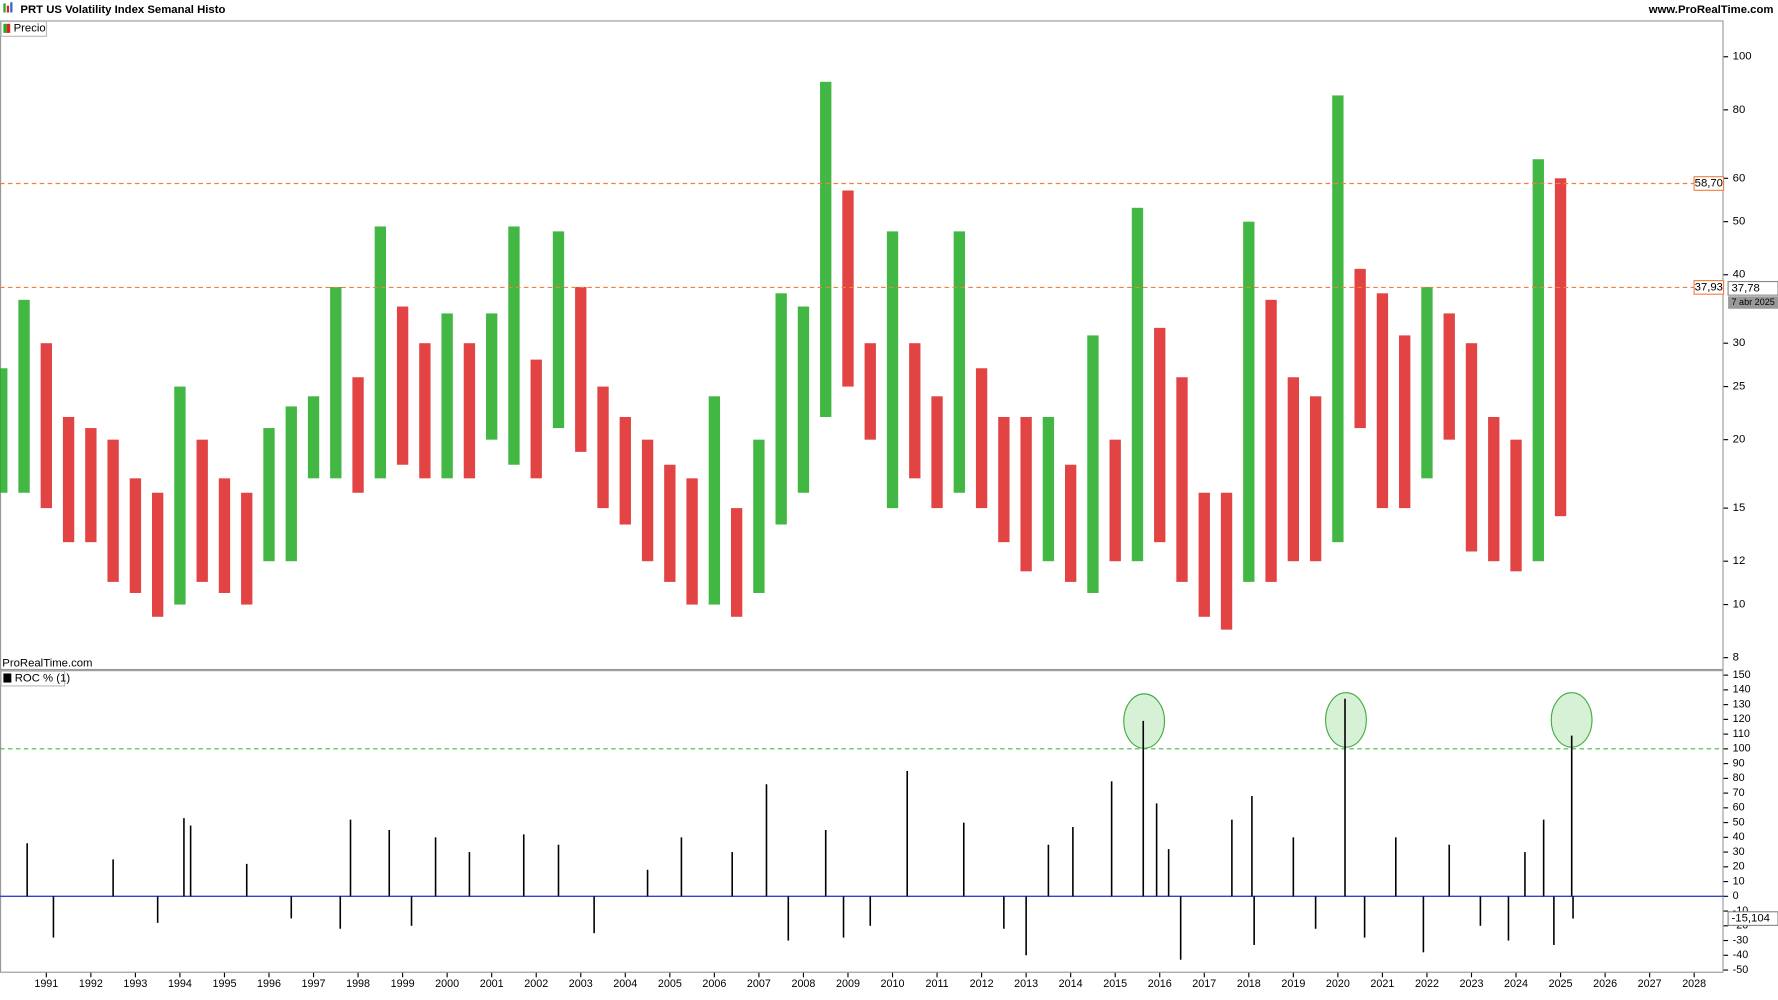 This screenshot has height=1000, width=1778. Describe the element at coordinates (224, 984) in the screenshot. I see `x-tick-label: 1995` at that location.